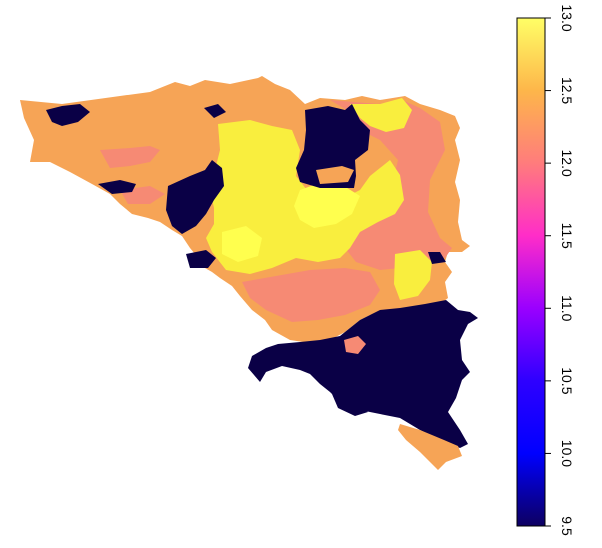  What do you see at coordinates (567, 526) in the screenshot?
I see `colorbar-tick-label: 9.5` at bounding box center [567, 526].